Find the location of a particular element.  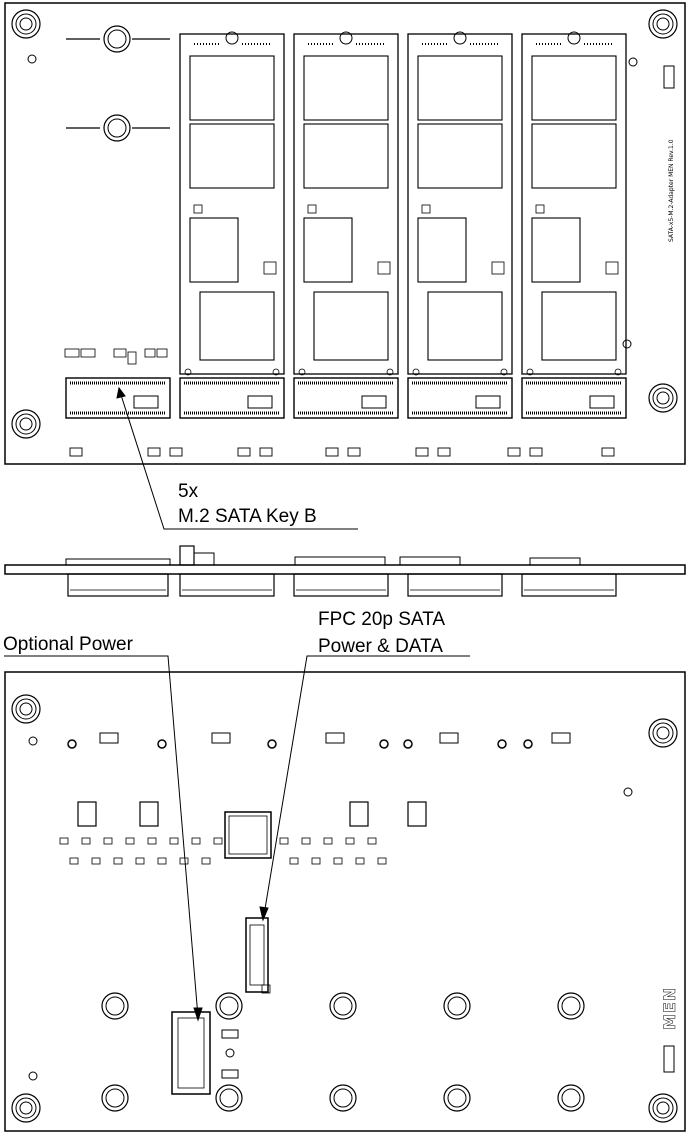

fpc-callout-line1: FPC 20p SATA is located at coordinates (382, 619).